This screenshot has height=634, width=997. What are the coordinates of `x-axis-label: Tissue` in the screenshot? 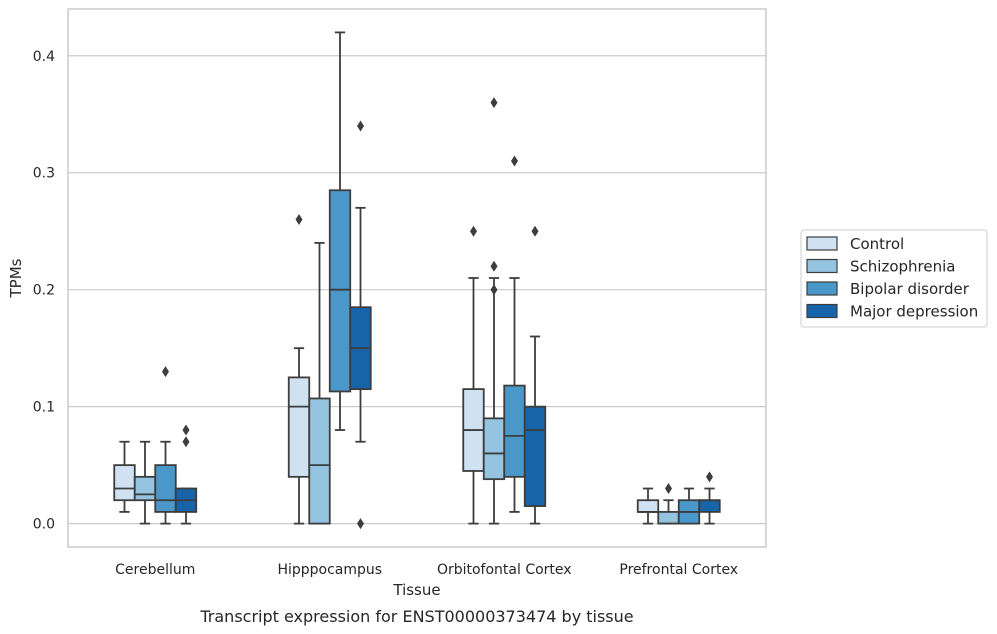 It's located at (416, 590).